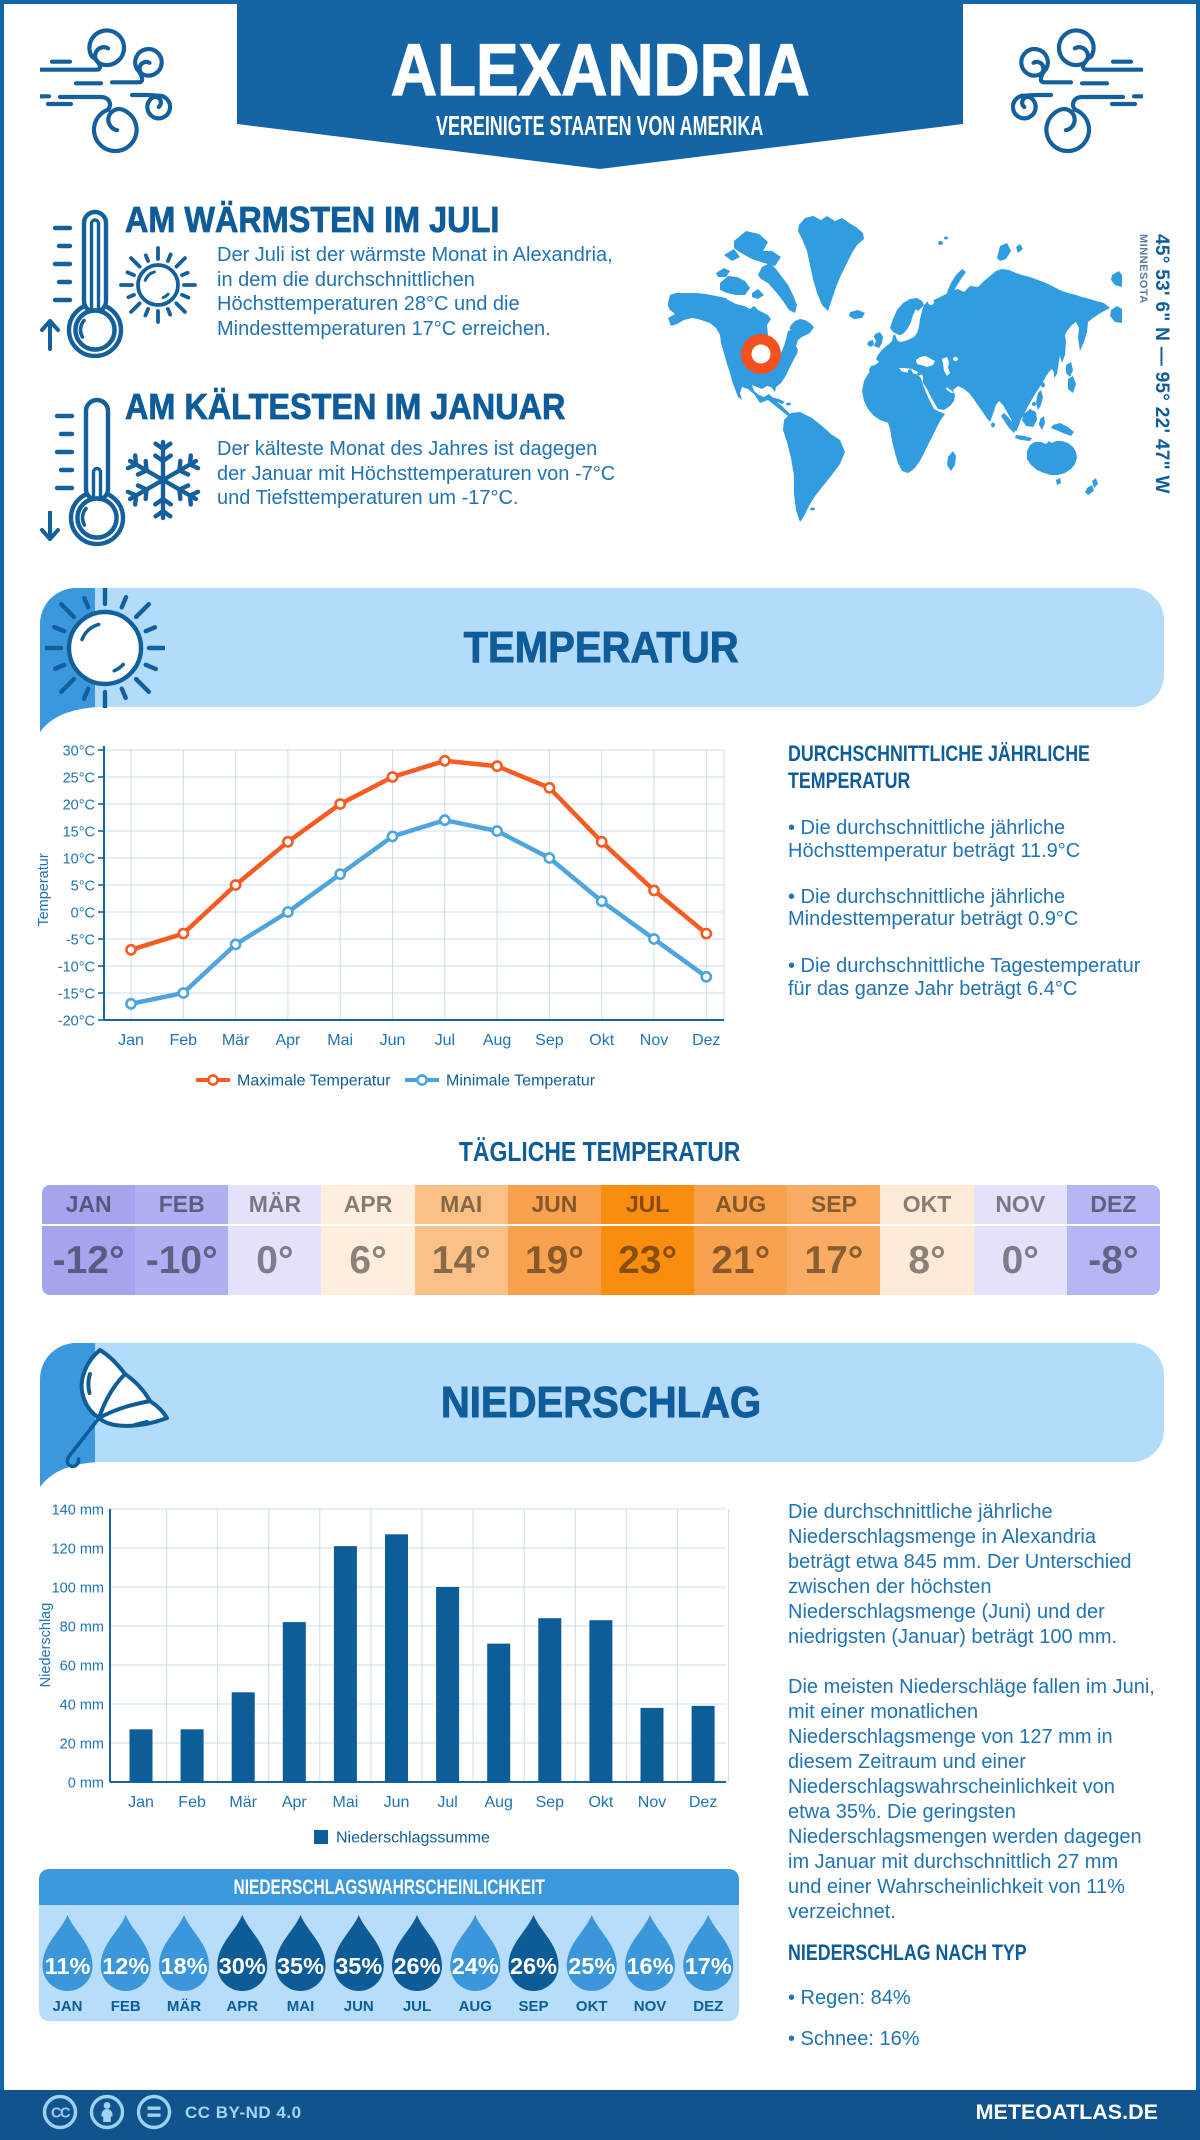  What do you see at coordinates (79, 752) in the screenshot?
I see `svg-text: 30°C` at bounding box center [79, 752].